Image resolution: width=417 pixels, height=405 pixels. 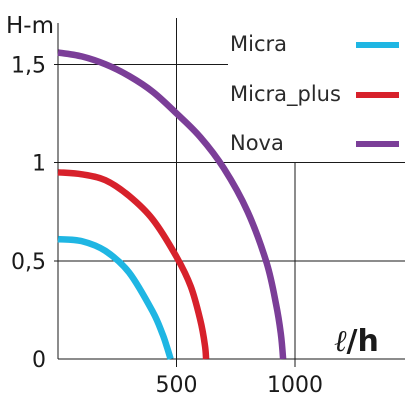 I want to click on x-tick-label: 500, so click(x=177, y=385).